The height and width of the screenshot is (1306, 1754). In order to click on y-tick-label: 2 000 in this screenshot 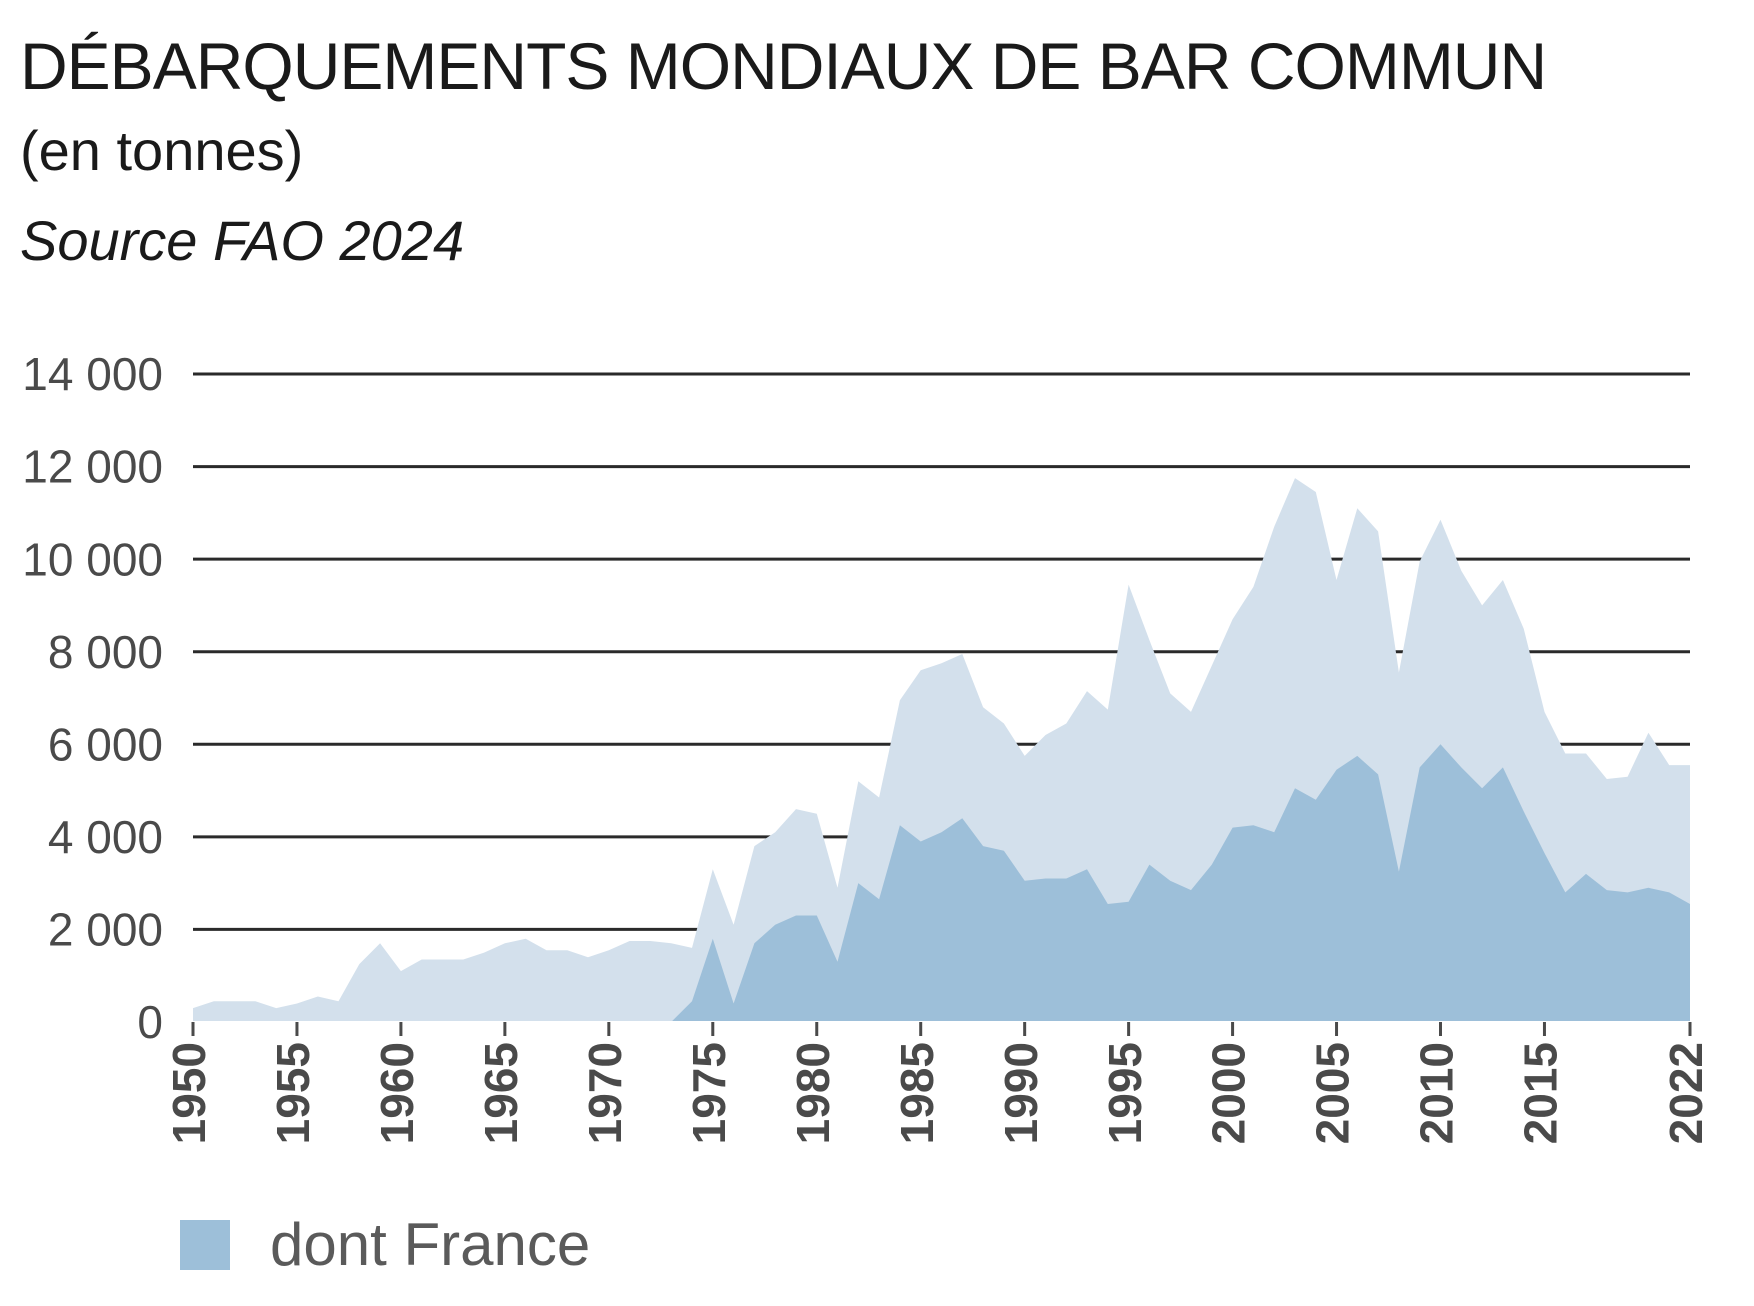, I will do `click(105, 930)`.